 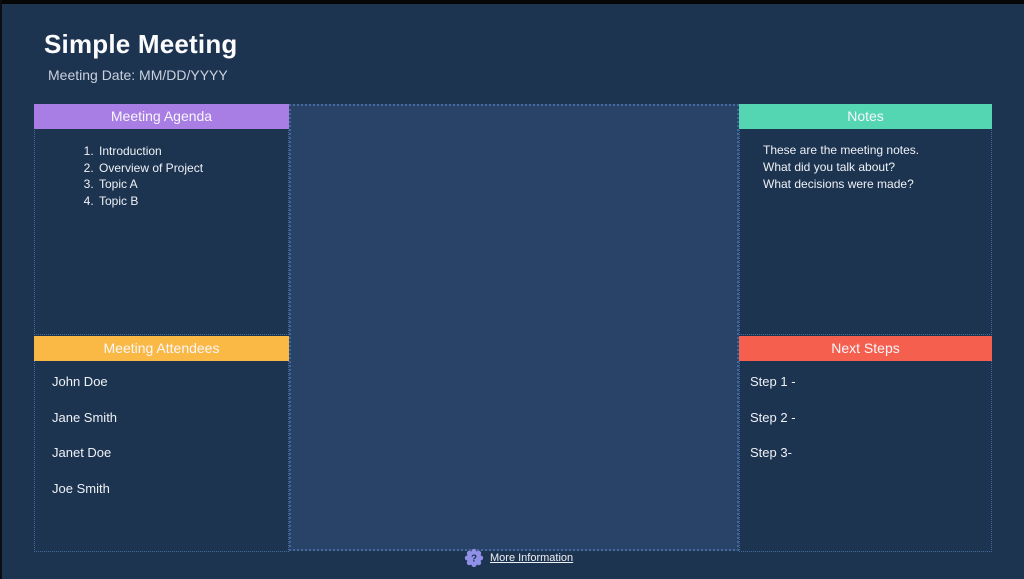 What do you see at coordinates (81, 488) in the screenshot?
I see `attendee-name: Joe Smith` at bounding box center [81, 488].